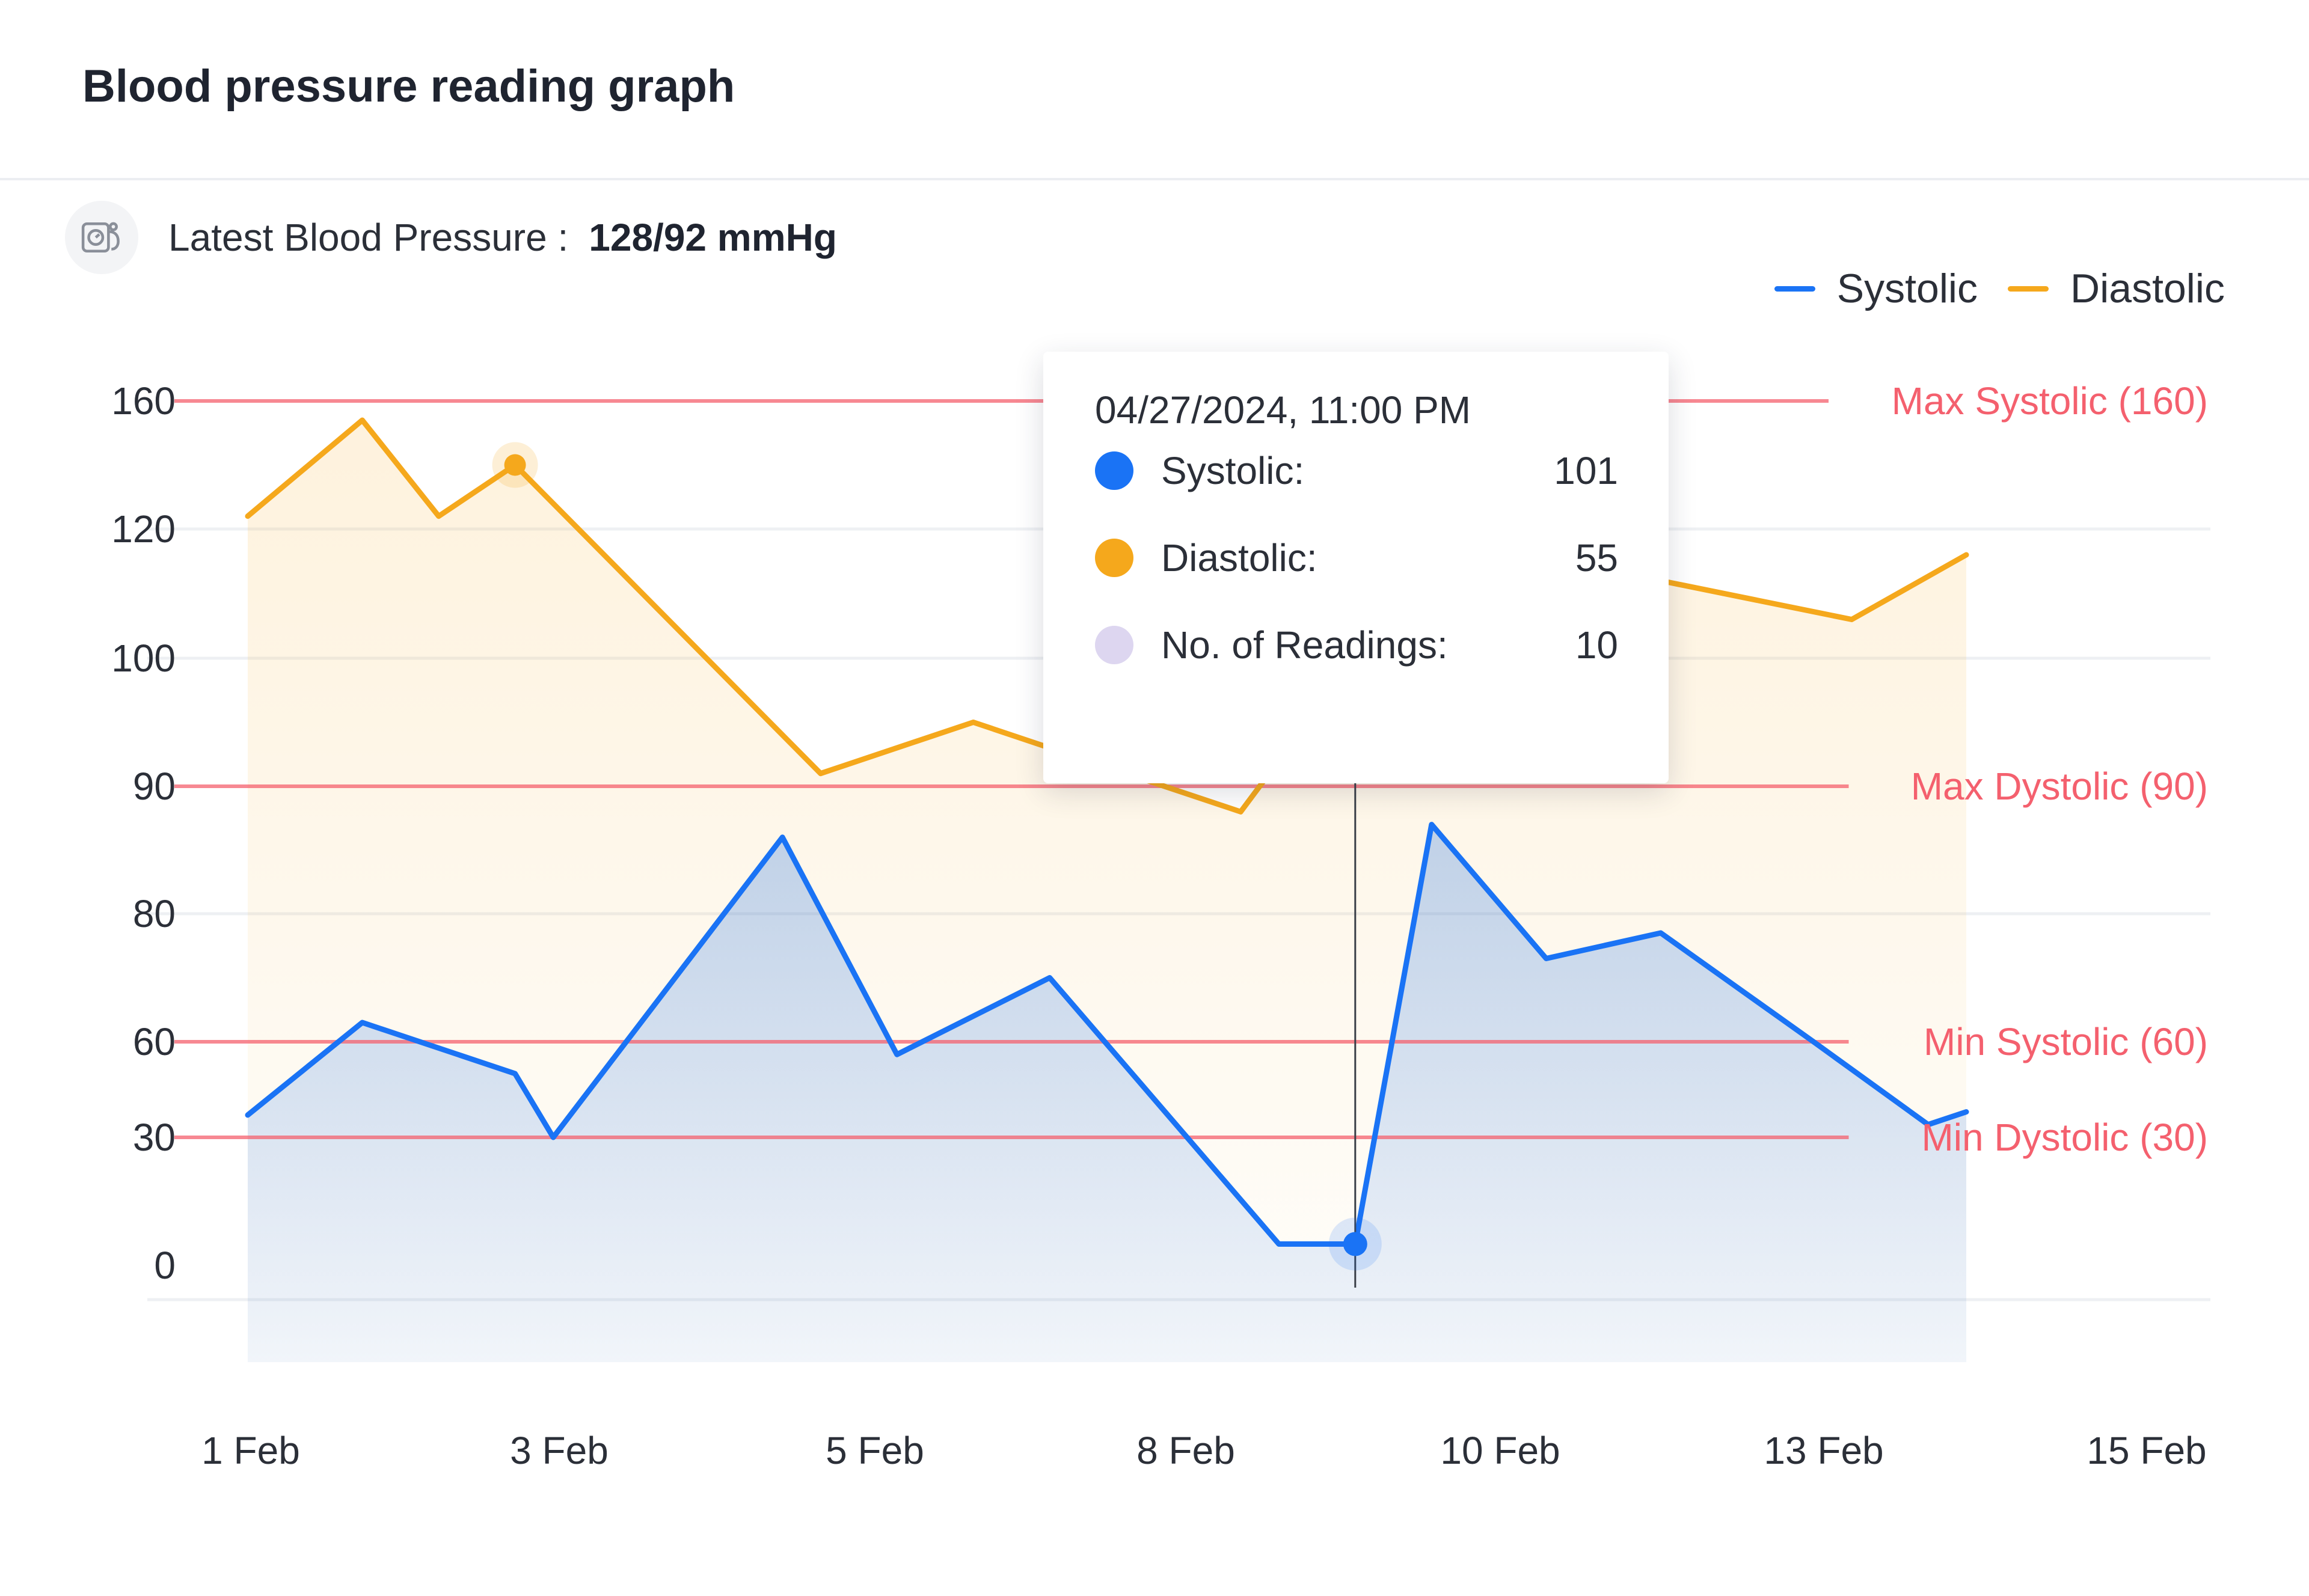 The image size is (2309, 1596). I want to click on y-tick-label: 60, so click(155, 1041).